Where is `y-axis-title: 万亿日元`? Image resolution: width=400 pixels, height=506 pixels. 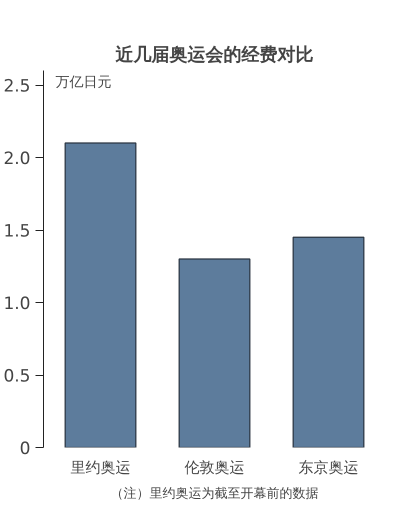 y-axis-title: 万亿日元 is located at coordinates (84, 82).